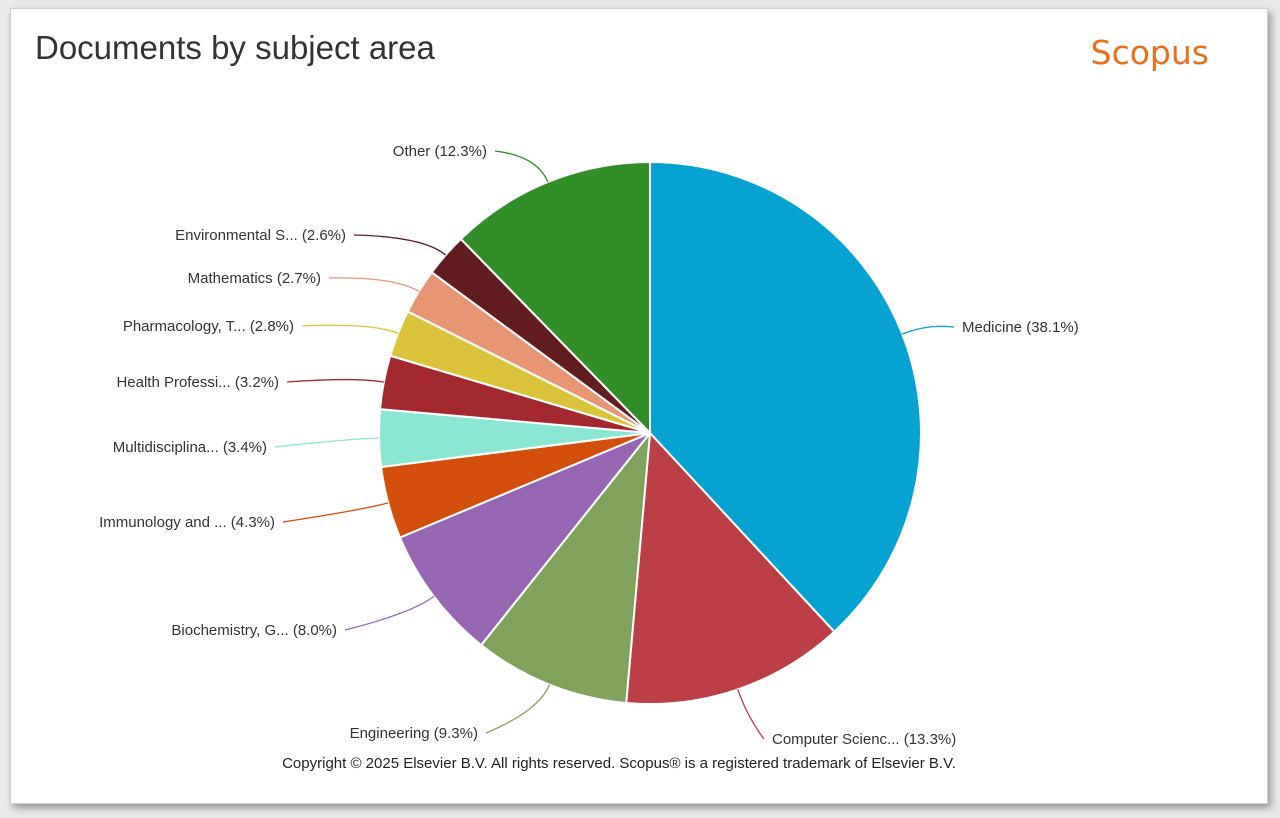 This screenshot has width=1280, height=818. Describe the element at coordinates (254, 630) in the screenshot. I see `slice-label: Biochemistry, G... (8.0%)` at that location.